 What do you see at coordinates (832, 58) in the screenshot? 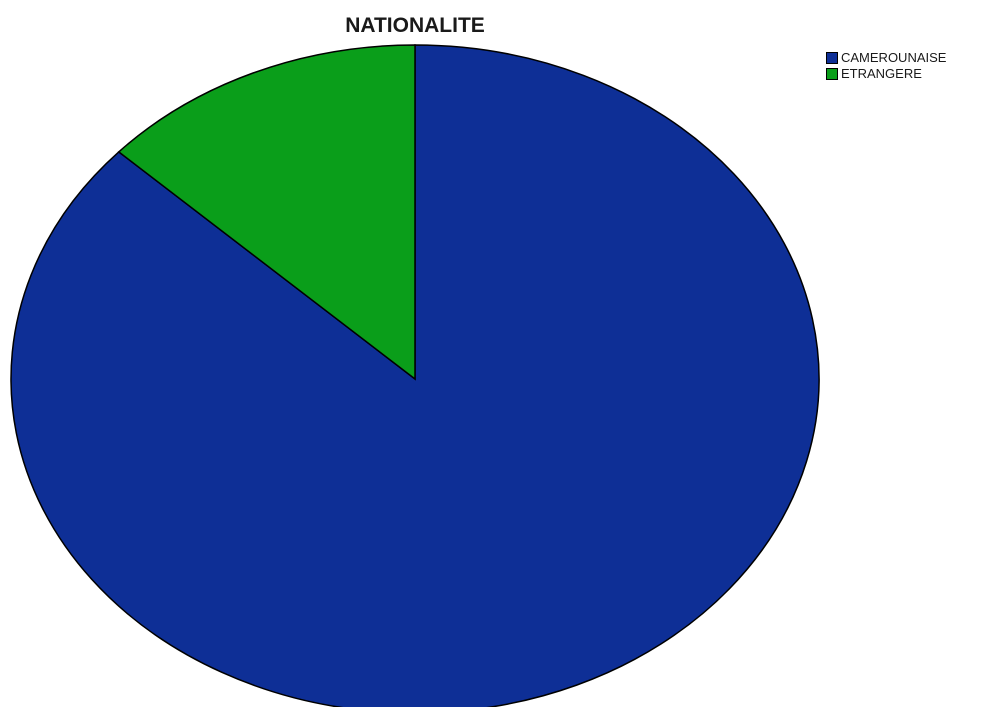
I see `legend-swatch-cameroonian` at bounding box center [832, 58].